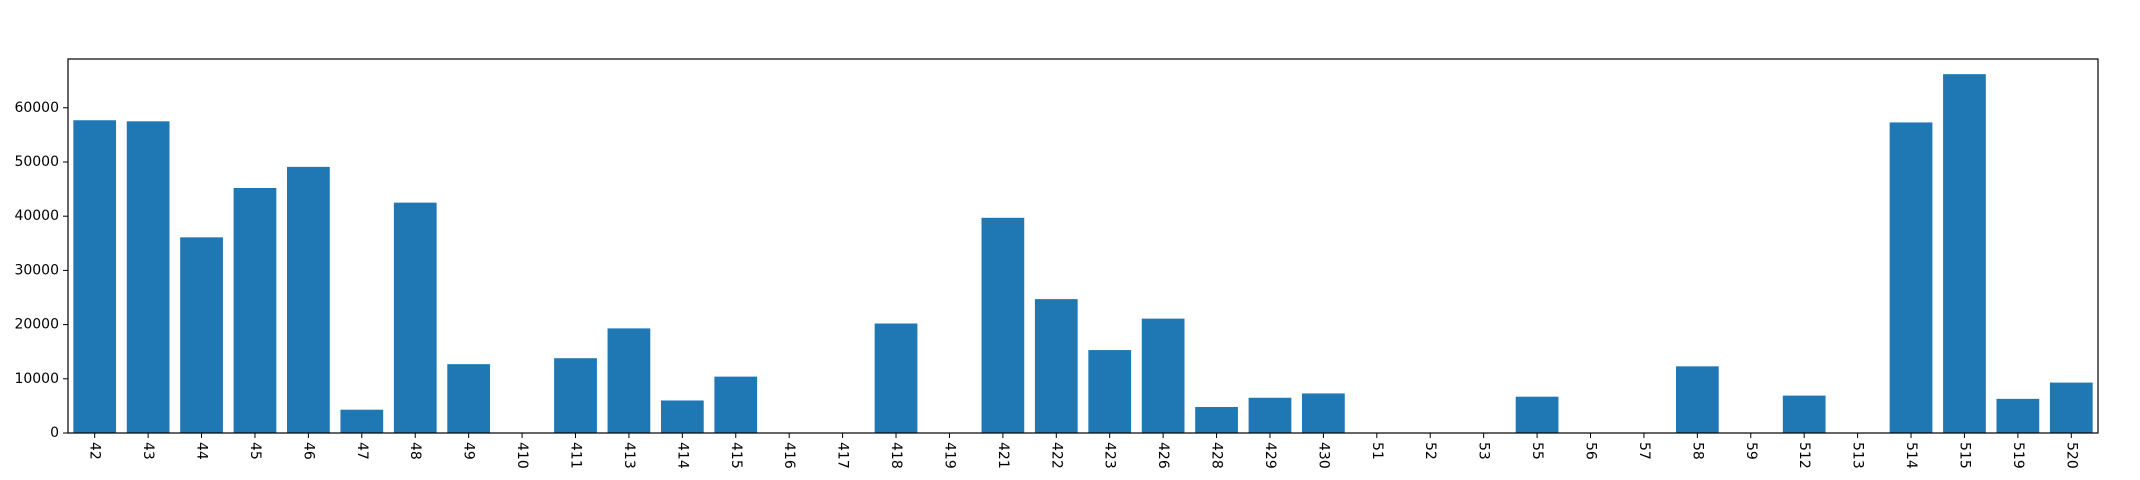 Image resolution: width=2140 pixels, height=480 pixels. Describe the element at coordinates (308, 451) in the screenshot. I see `x-tick-label: 46` at that location.